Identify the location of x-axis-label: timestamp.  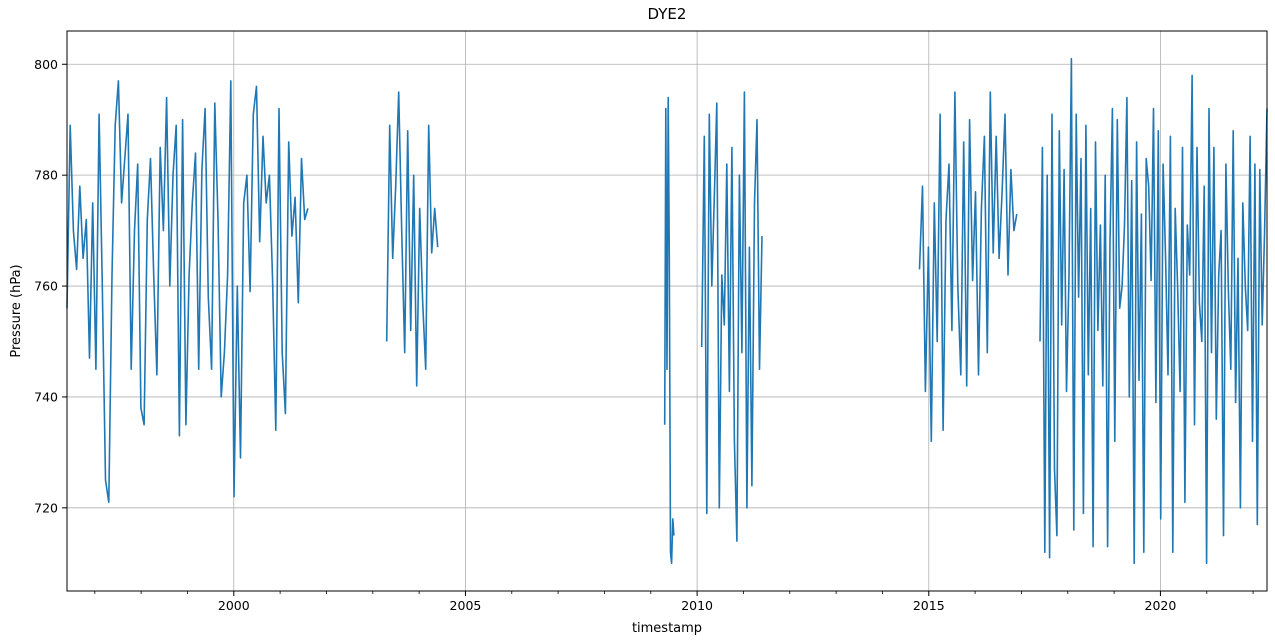
(667, 628).